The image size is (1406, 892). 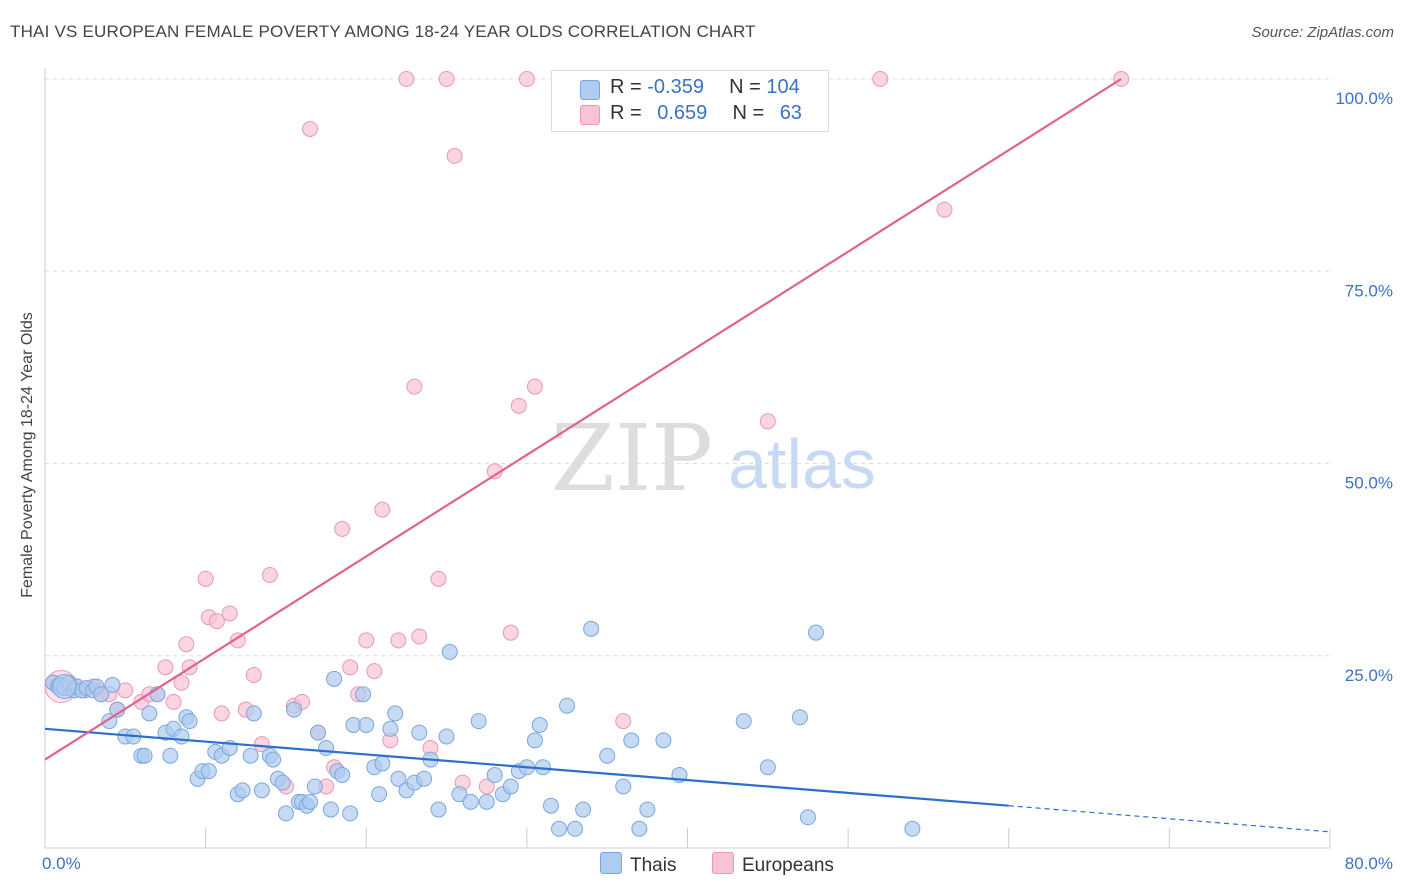 What do you see at coordinates (1369, 675) in the screenshot?
I see `y-tick-label: 25.0%` at bounding box center [1369, 675].